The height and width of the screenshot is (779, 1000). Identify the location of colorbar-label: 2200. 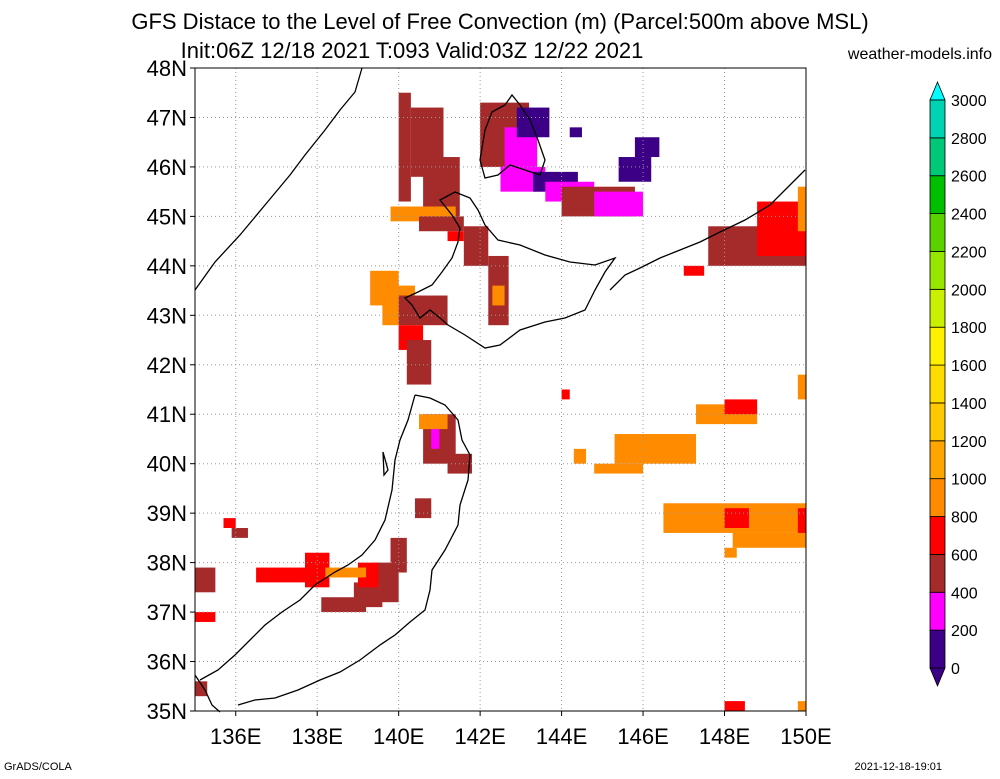
(969, 252).